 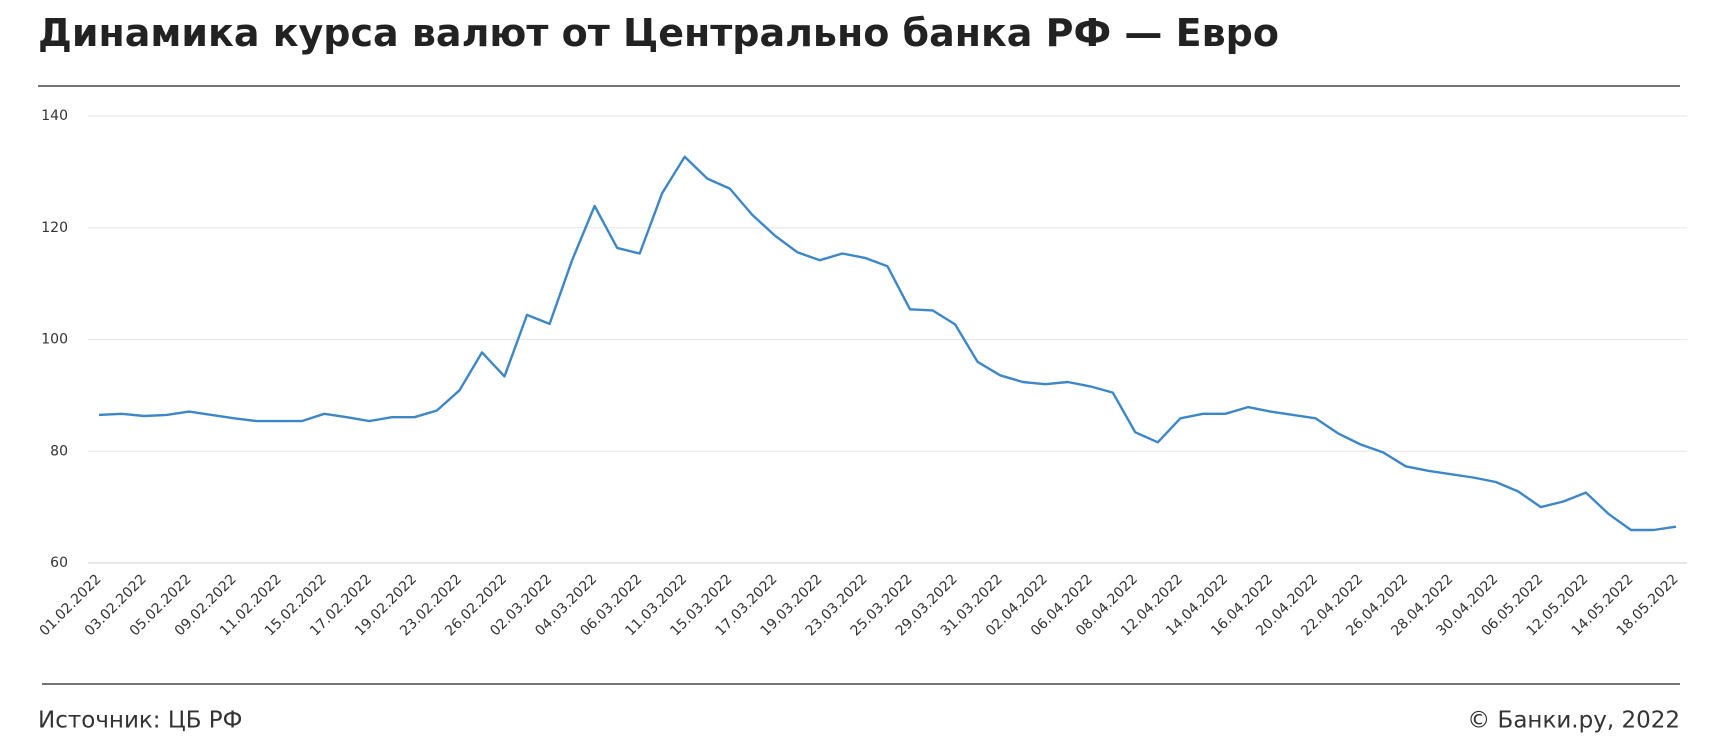 I want to click on y-tick-label: 120, so click(x=54, y=228).